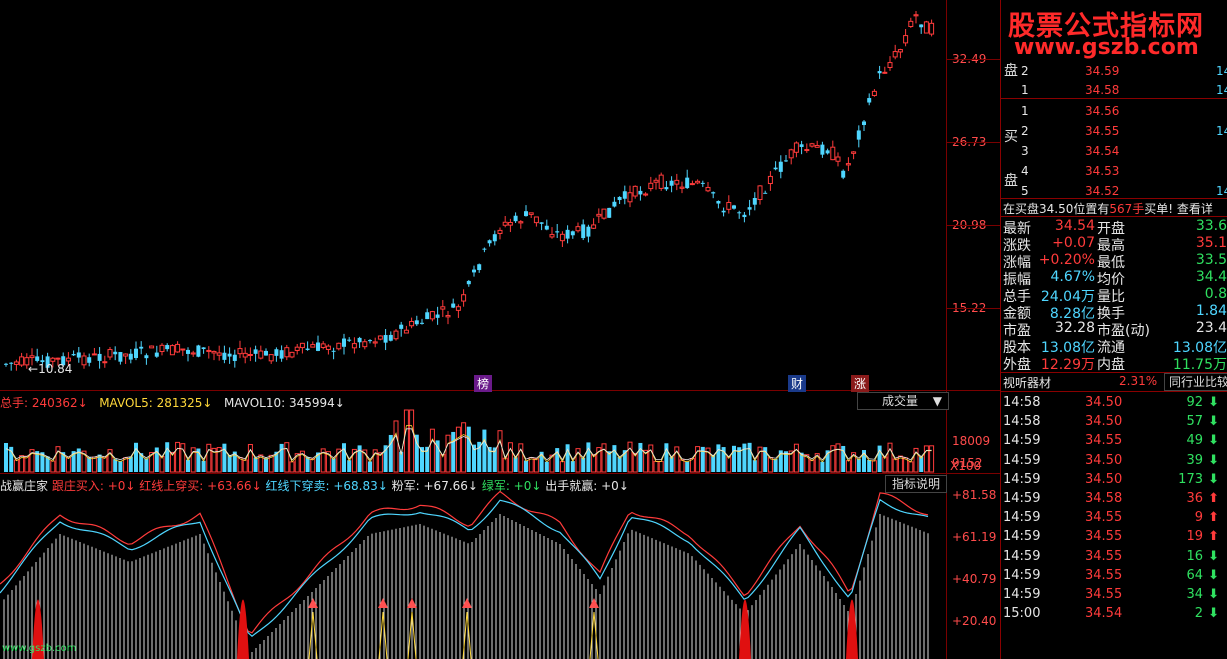 The height and width of the screenshot is (659, 1227). I want to click on big-order-notice: 在买盘34.50位置有567手买单! 查看详, so click(1108, 209).